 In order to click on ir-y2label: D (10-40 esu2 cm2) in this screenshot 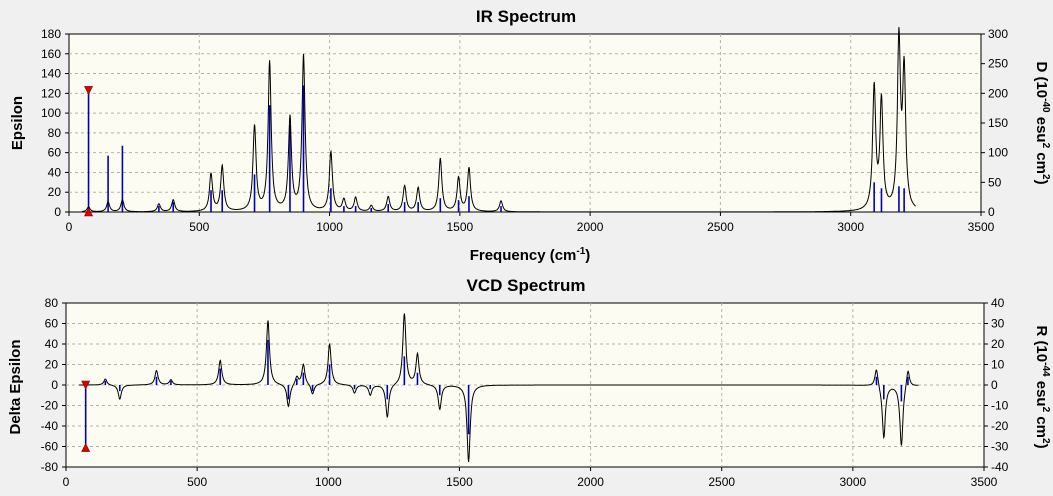, I will do `click(1042, 122)`.